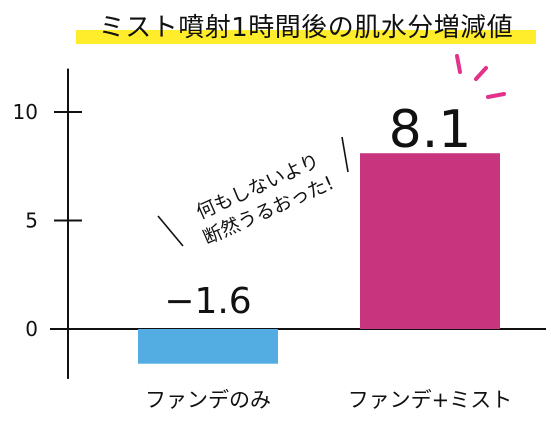 This screenshot has height=421, width=551. I want to click on chart-title-area: ミスト噴射1時間後の肌水分増減値, so click(306, 28).